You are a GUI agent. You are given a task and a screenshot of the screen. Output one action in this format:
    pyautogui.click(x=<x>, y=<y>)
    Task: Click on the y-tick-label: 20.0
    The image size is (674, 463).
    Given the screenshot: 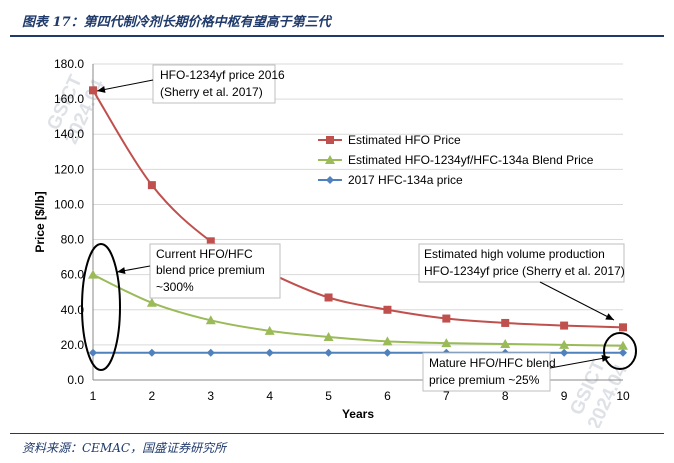 What is the action you would take?
    pyautogui.click(x=73, y=345)
    